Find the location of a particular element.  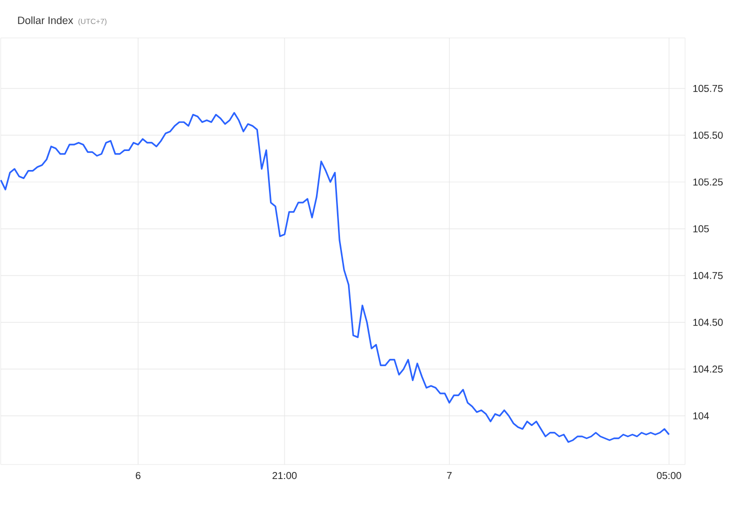

y-tick-label: 105.50 is located at coordinates (708, 135).